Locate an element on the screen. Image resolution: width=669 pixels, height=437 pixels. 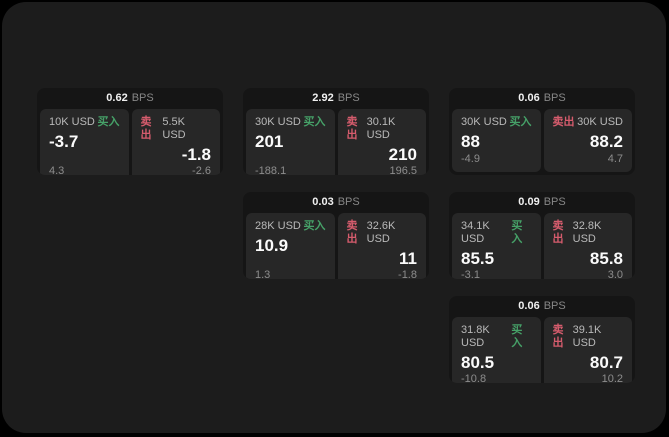
sell-price: 88.2 is located at coordinates (606, 141).